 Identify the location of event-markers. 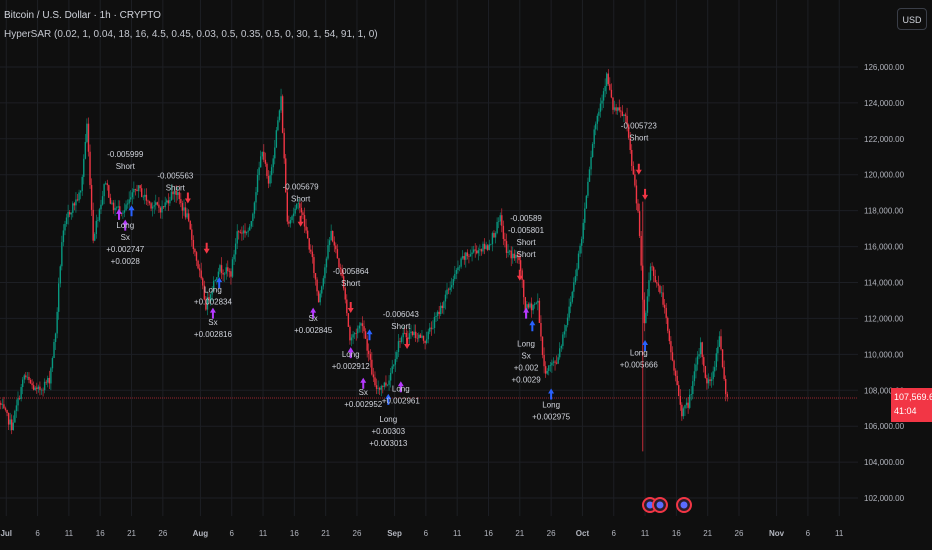
(667, 505).